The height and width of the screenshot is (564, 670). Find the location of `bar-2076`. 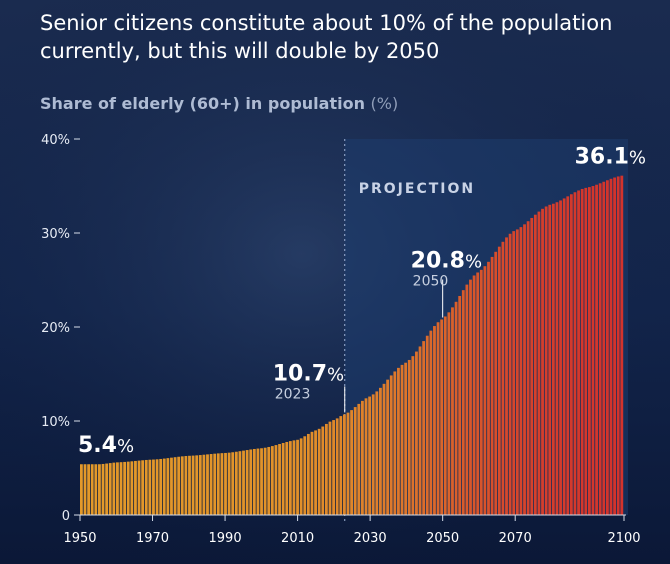

bar-2076 is located at coordinates (535, 364).